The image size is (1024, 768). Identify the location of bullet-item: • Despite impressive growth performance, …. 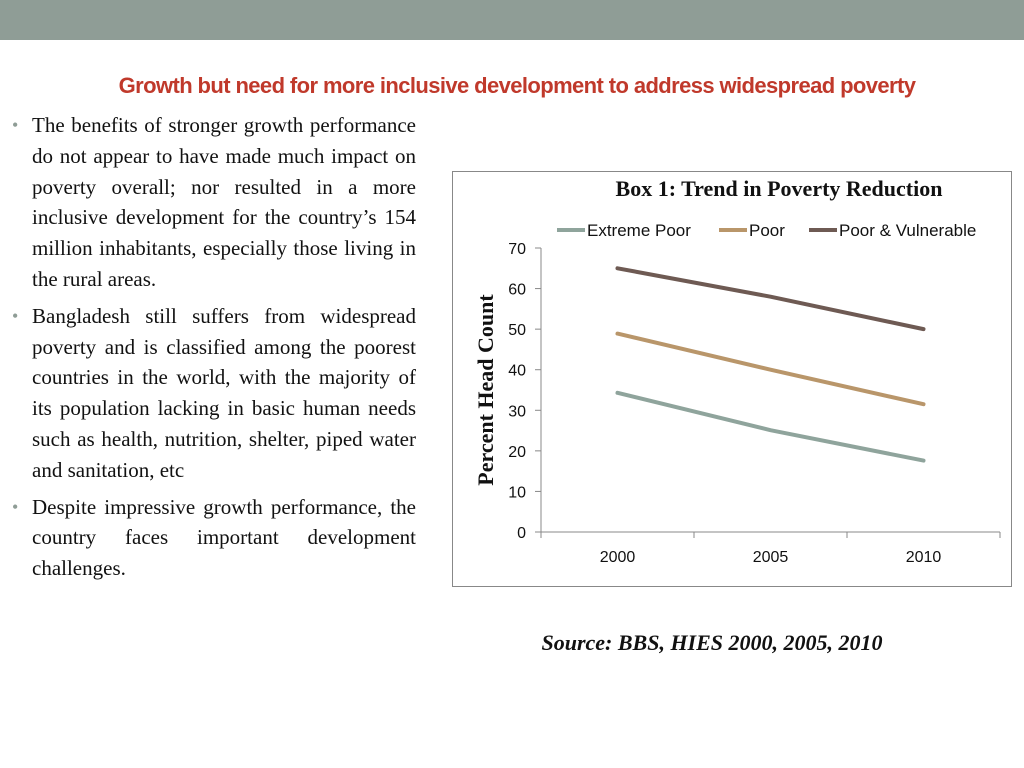
(212, 538).